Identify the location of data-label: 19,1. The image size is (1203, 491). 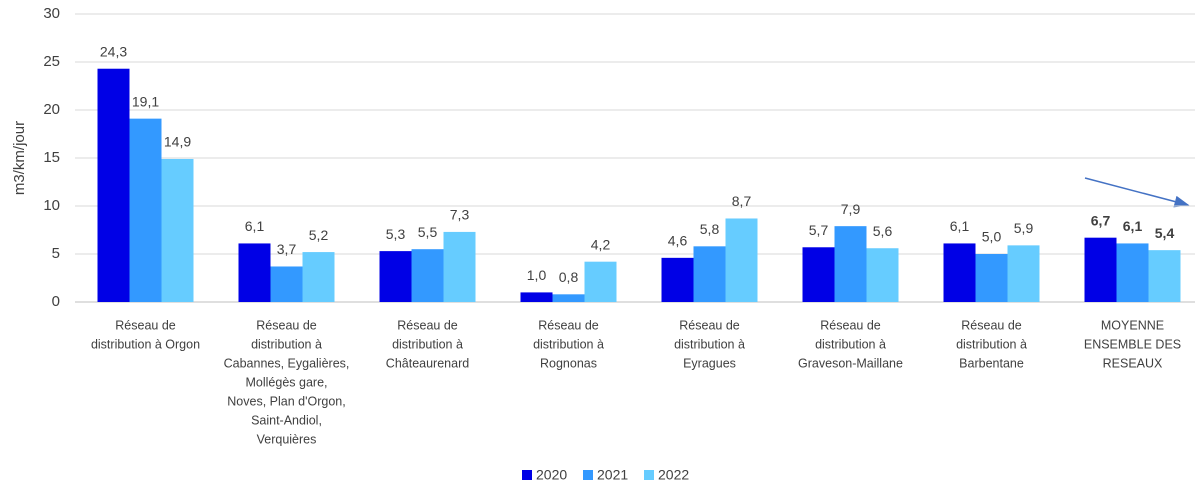
(145, 101).